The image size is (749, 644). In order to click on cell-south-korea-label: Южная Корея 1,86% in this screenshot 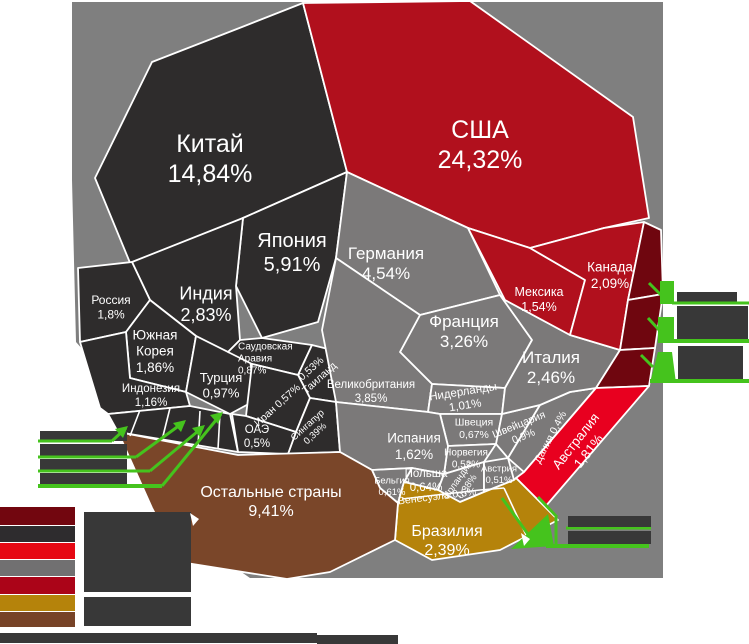, I will do `click(155, 351)`.